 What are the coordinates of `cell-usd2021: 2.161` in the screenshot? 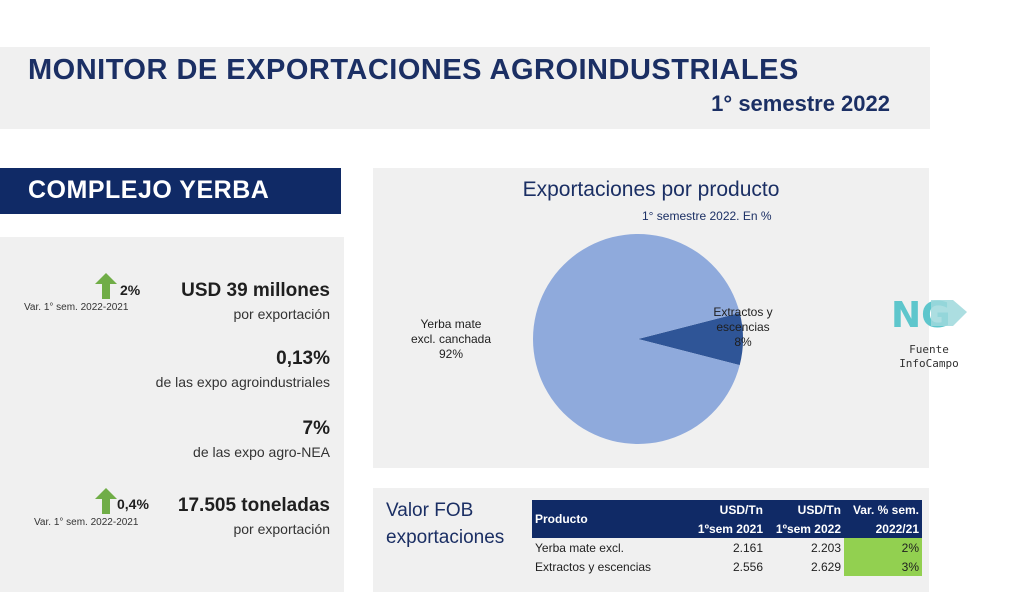 It's located at (747, 547).